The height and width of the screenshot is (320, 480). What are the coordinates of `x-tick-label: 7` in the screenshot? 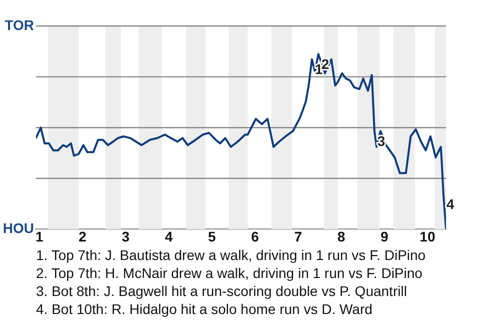 It's located at (298, 236).